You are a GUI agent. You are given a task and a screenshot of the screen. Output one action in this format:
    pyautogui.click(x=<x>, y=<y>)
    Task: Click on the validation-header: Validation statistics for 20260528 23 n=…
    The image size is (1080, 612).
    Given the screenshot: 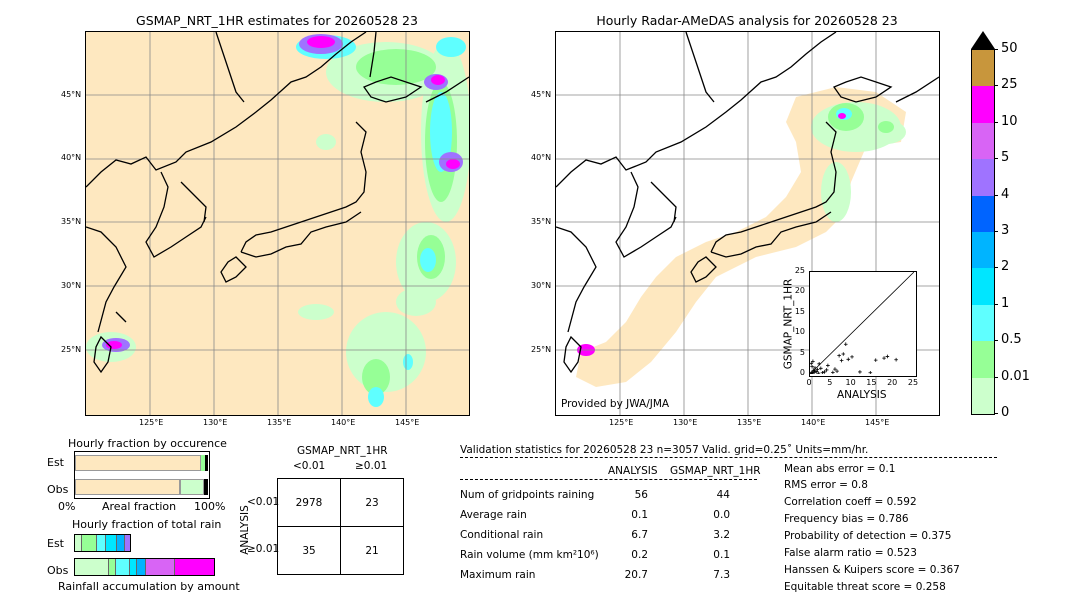 What is the action you would take?
    pyautogui.click(x=664, y=450)
    